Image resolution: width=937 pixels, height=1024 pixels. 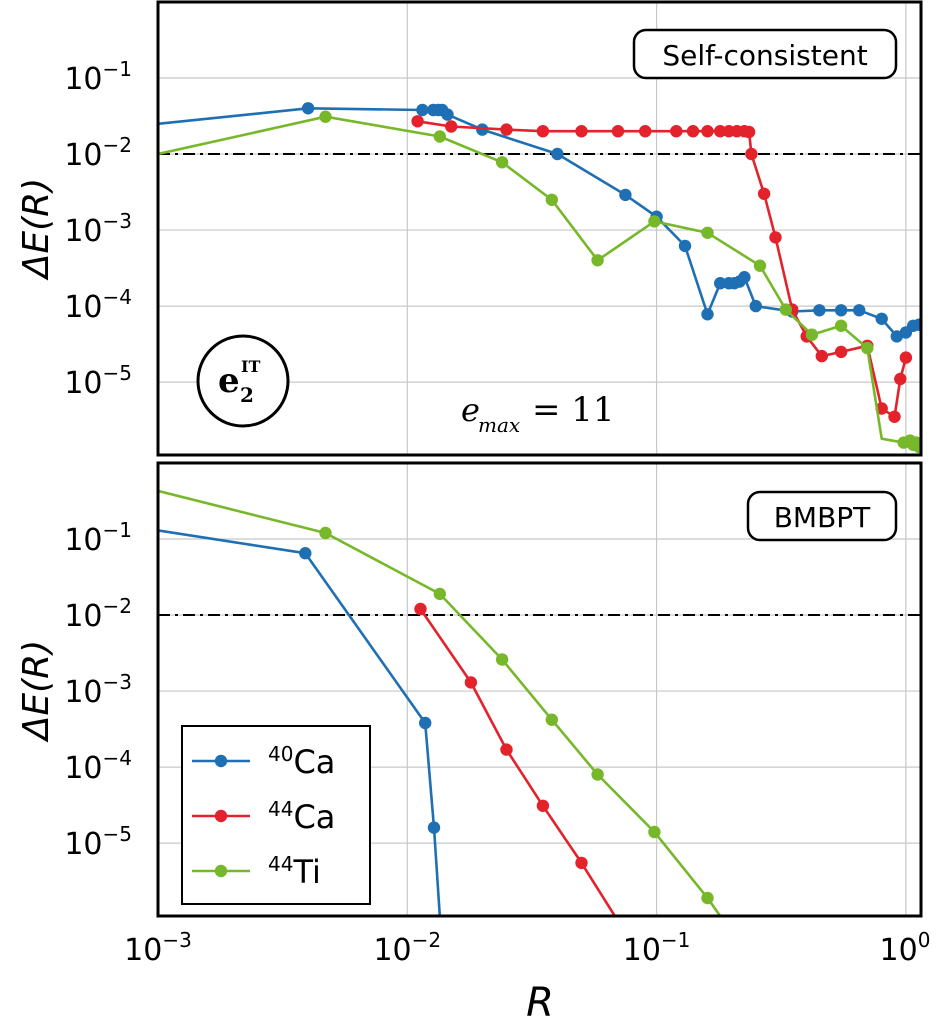 I want to click on badge-base: e, so click(x=229, y=381).